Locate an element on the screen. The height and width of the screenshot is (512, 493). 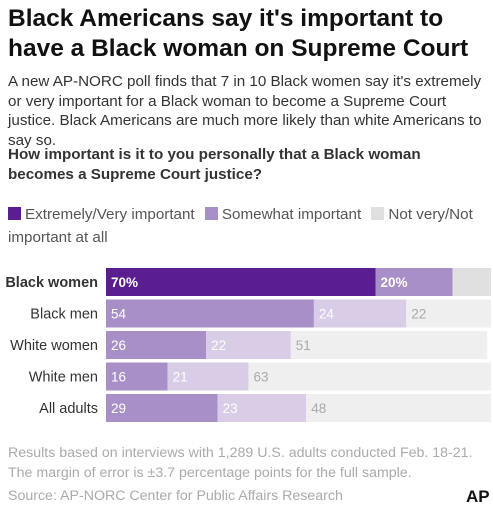
value-label-black-women-extremely-very-important: 70% is located at coordinates (124, 282).